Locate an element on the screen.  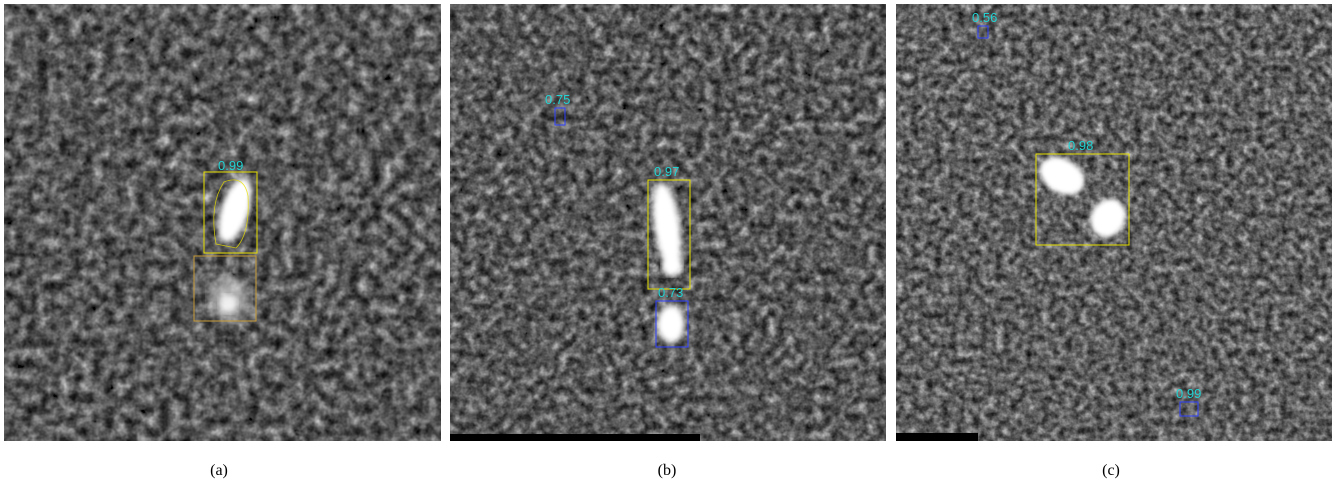
faint-particle-a2 is located at coordinates (229, 298).